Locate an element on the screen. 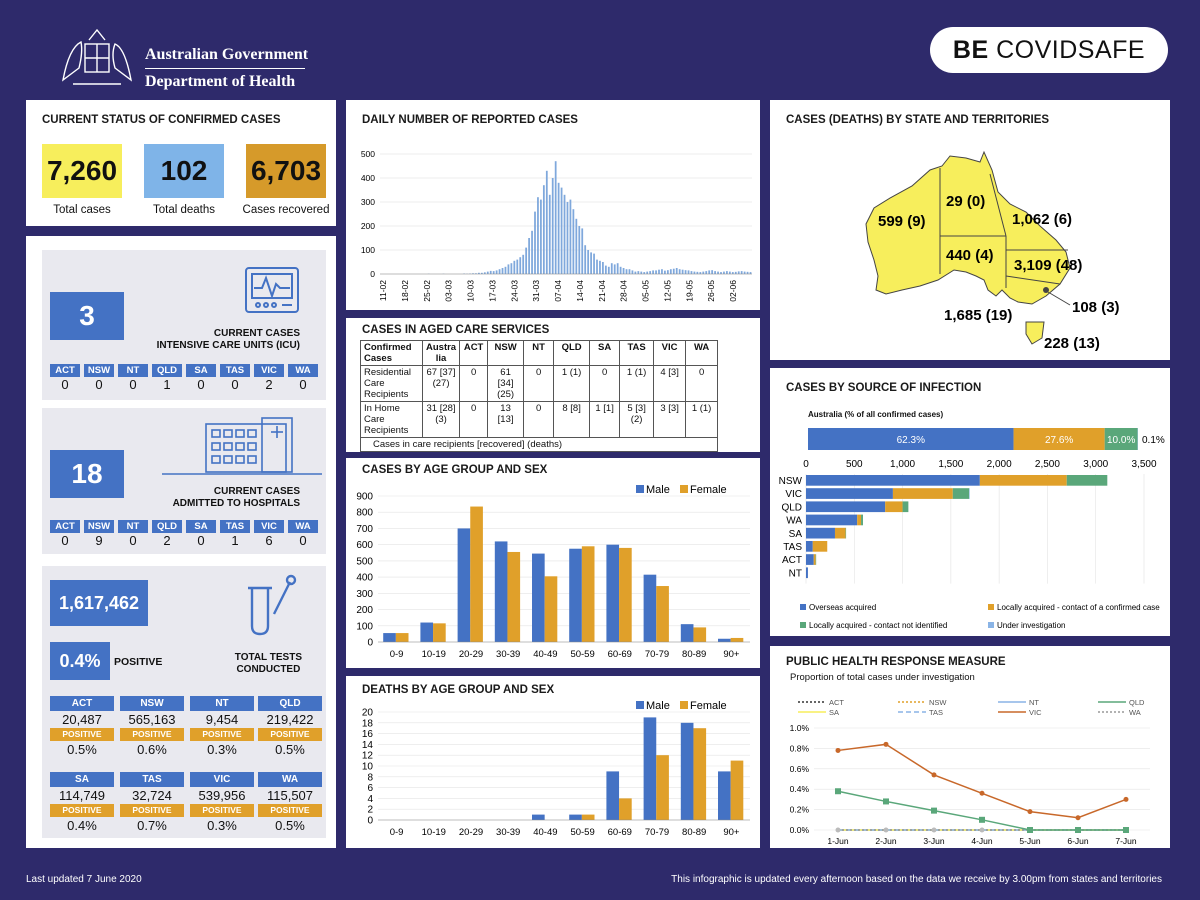 The height and width of the screenshot is (900, 1200). x-tick-label: 05-05 is located at coordinates (646, 291).